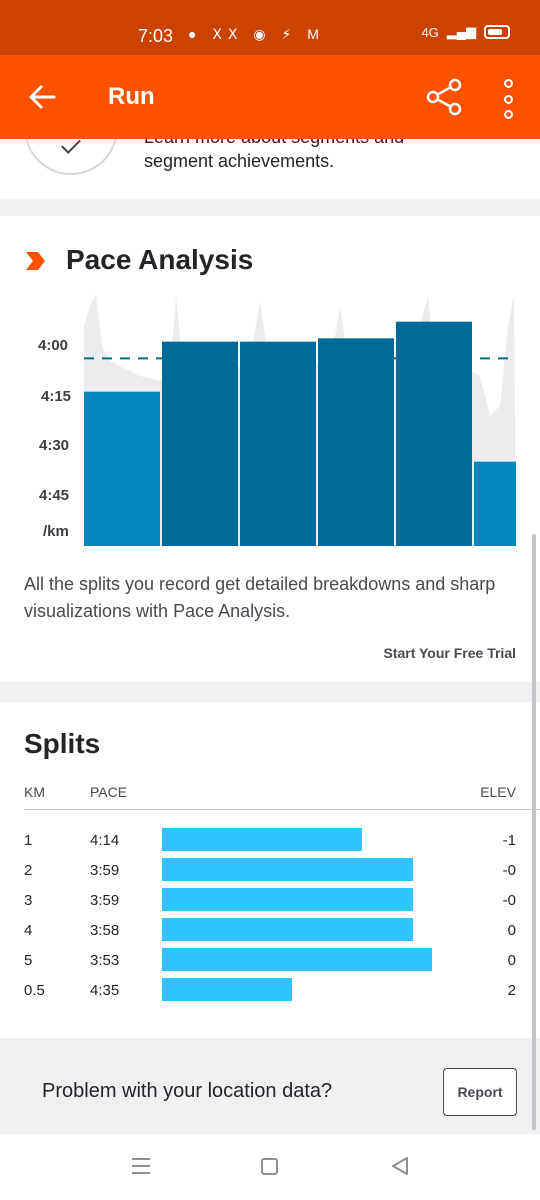 This screenshot has width=540, height=1200. Describe the element at coordinates (534, 832) in the screenshot. I see `scrollbar` at that location.